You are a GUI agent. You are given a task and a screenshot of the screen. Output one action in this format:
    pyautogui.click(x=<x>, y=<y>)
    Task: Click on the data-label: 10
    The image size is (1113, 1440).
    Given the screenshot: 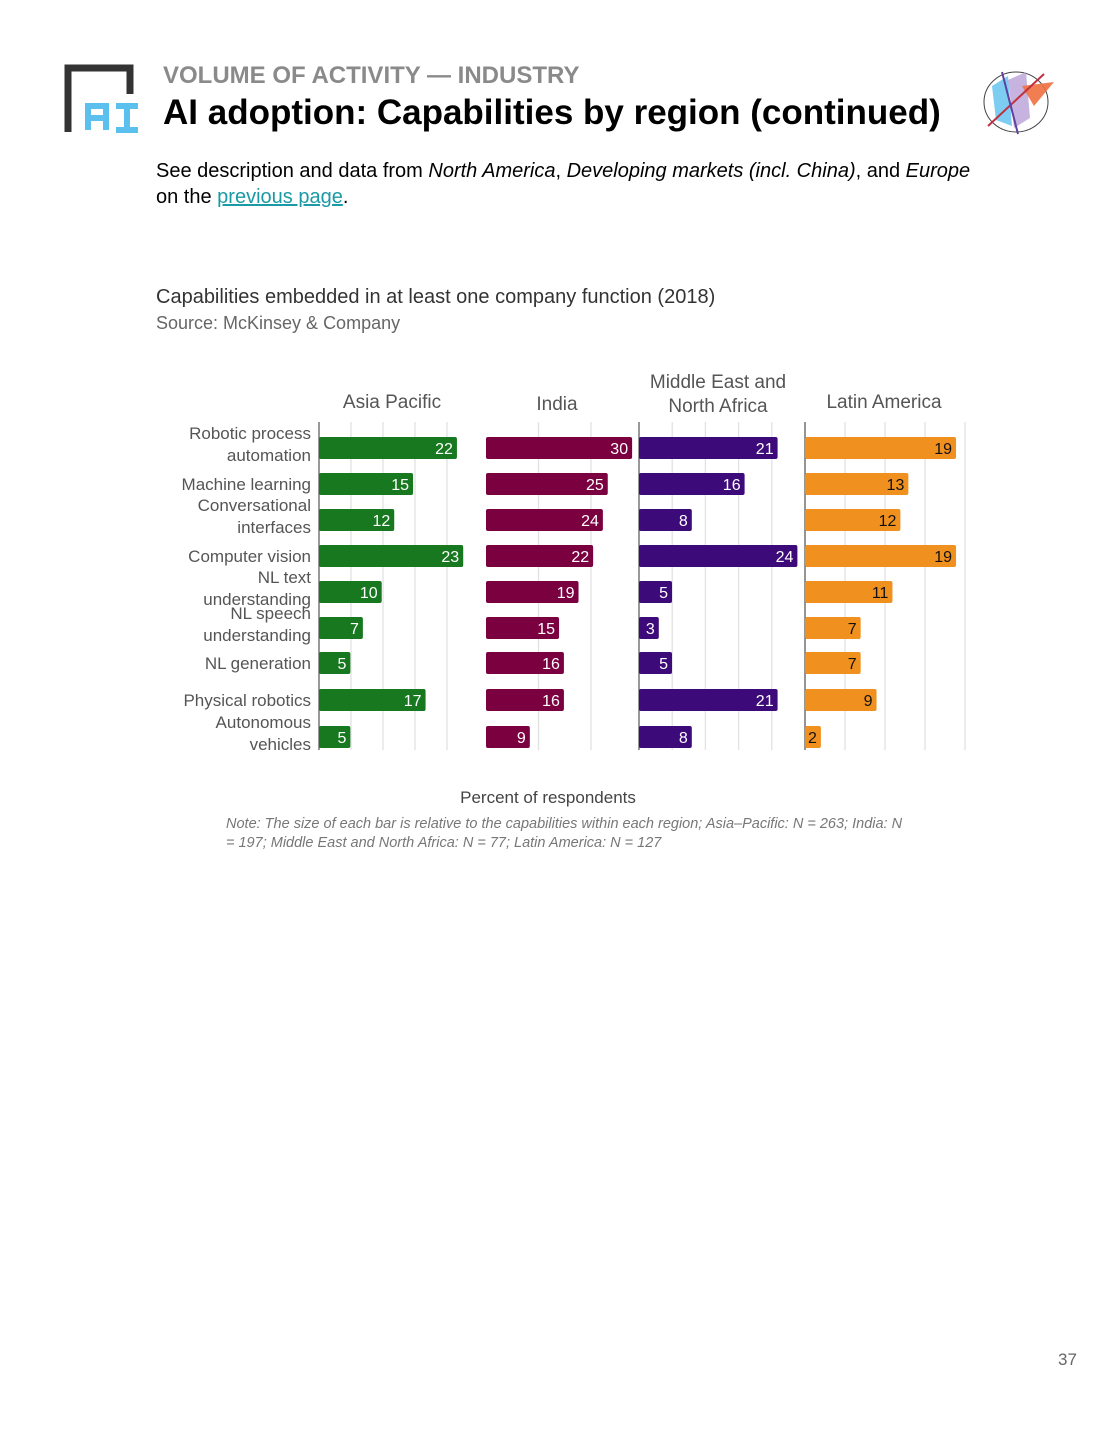 What is the action you would take?
    pyautogui.click(x=369, y=593)
    